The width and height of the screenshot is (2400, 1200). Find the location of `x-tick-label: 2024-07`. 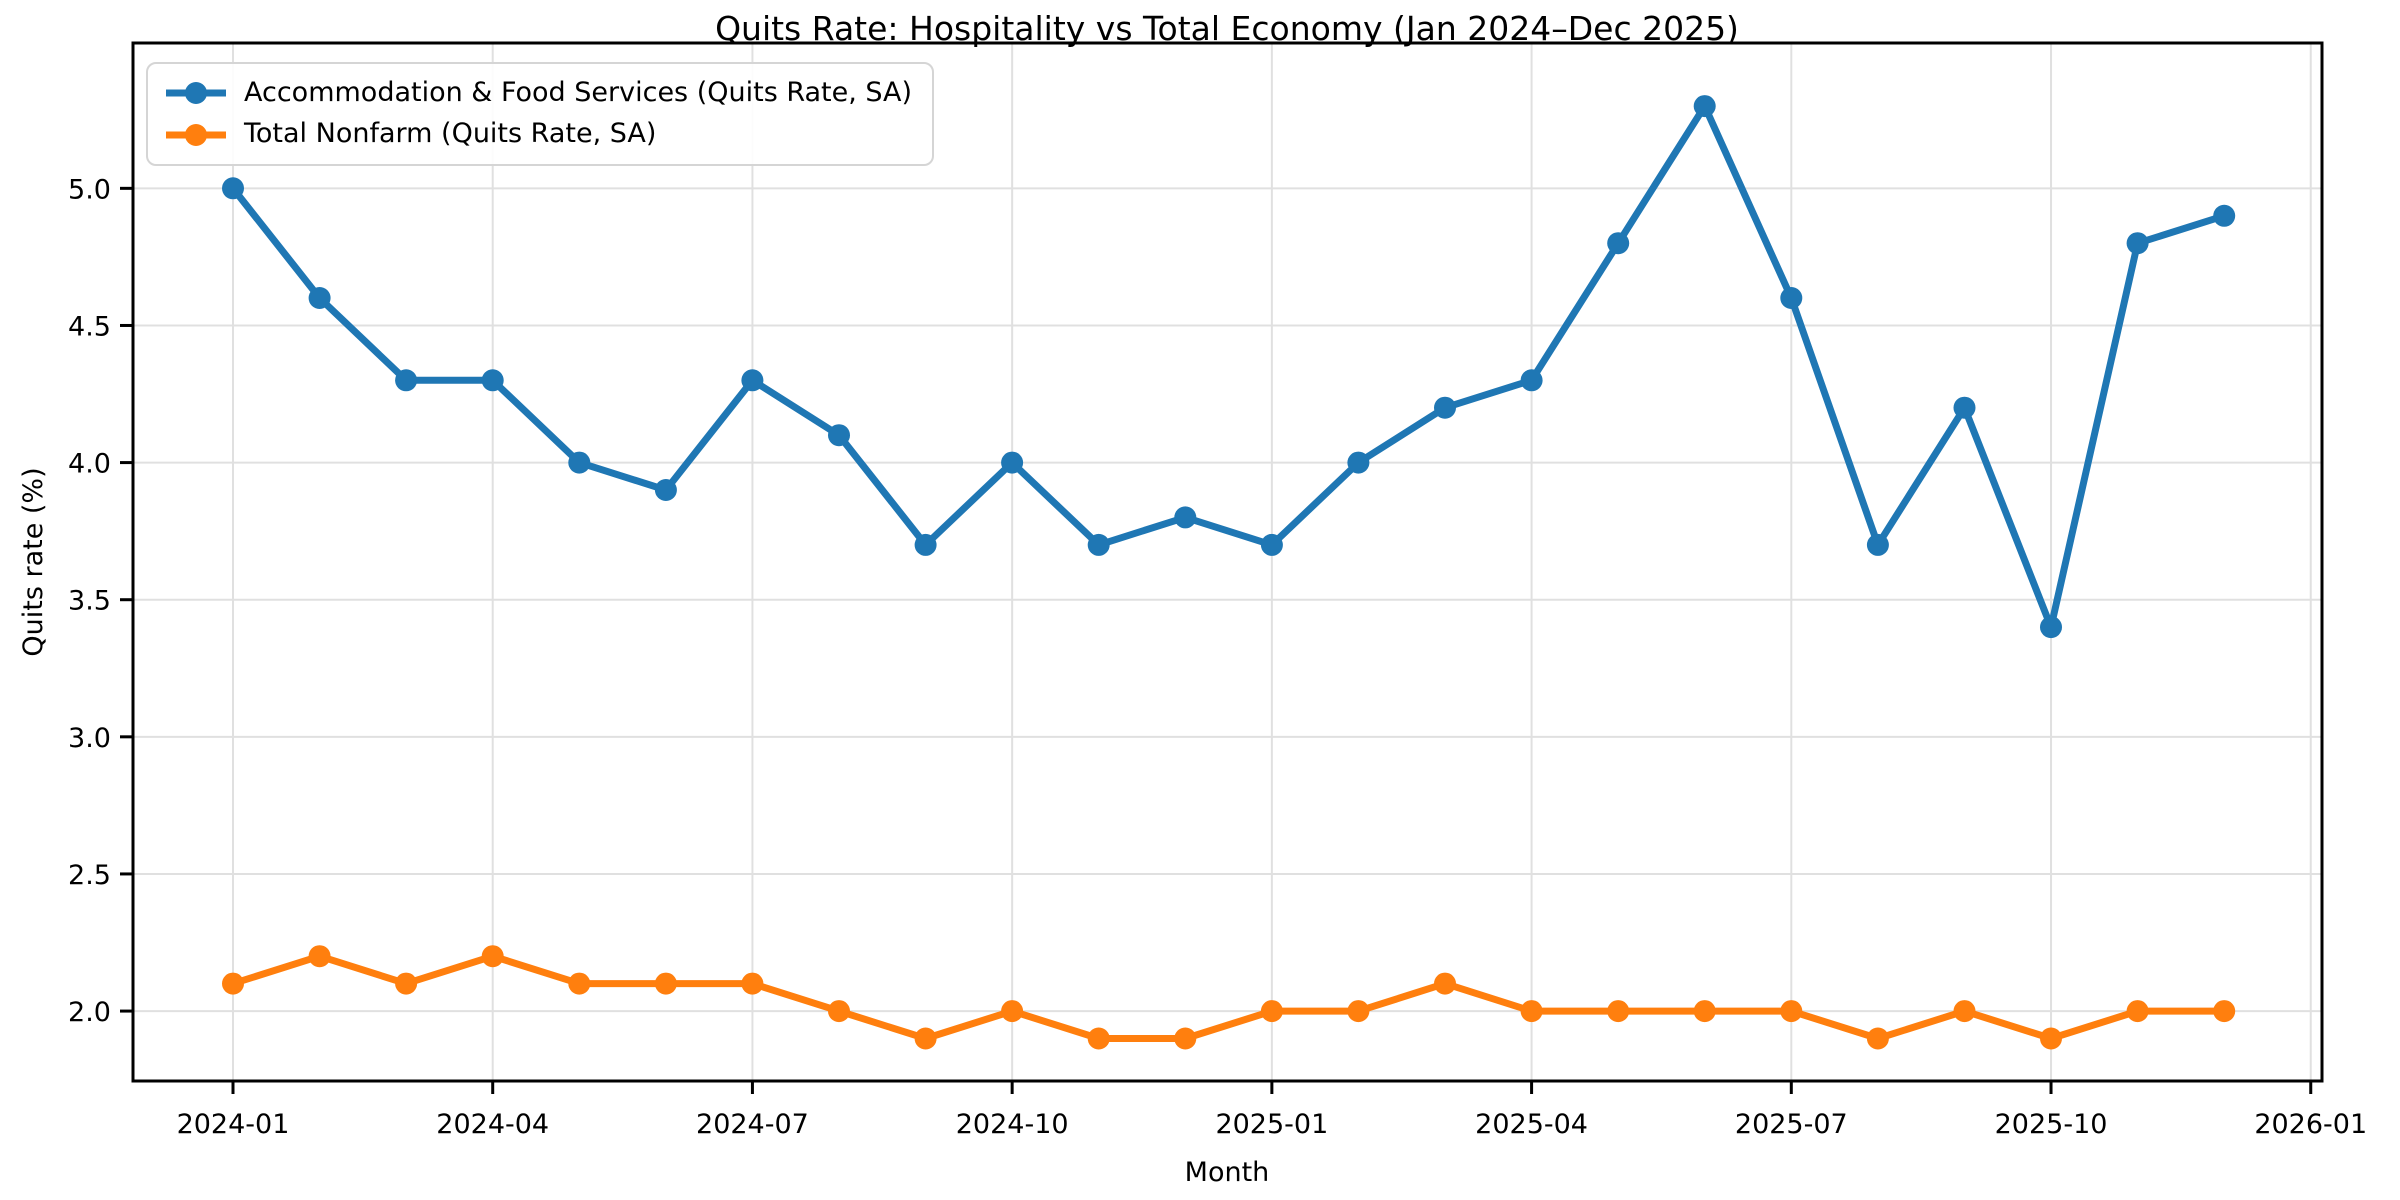

x-tick-label: 2024-07 is located at coordinates (752, 1124).